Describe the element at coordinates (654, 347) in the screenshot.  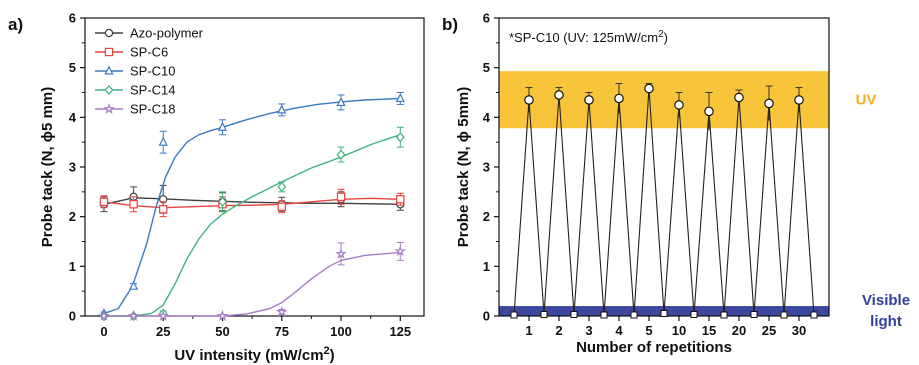
I see `panel-b-x-axis-label: Number of repetitions` at that location.